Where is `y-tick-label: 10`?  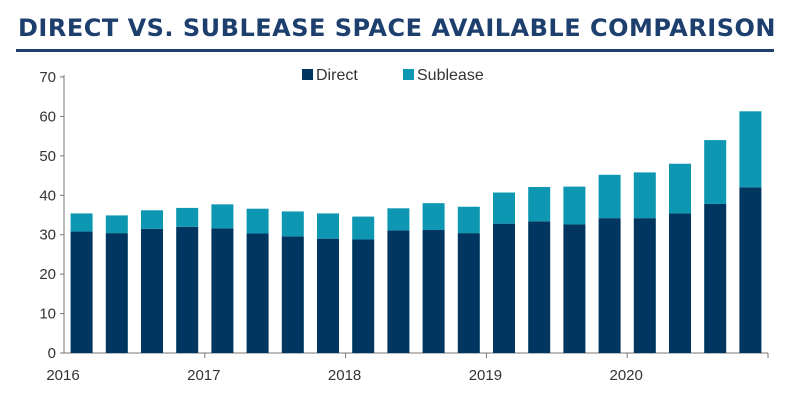
y-tick-label: 10 is located at coordinates (47, 314).